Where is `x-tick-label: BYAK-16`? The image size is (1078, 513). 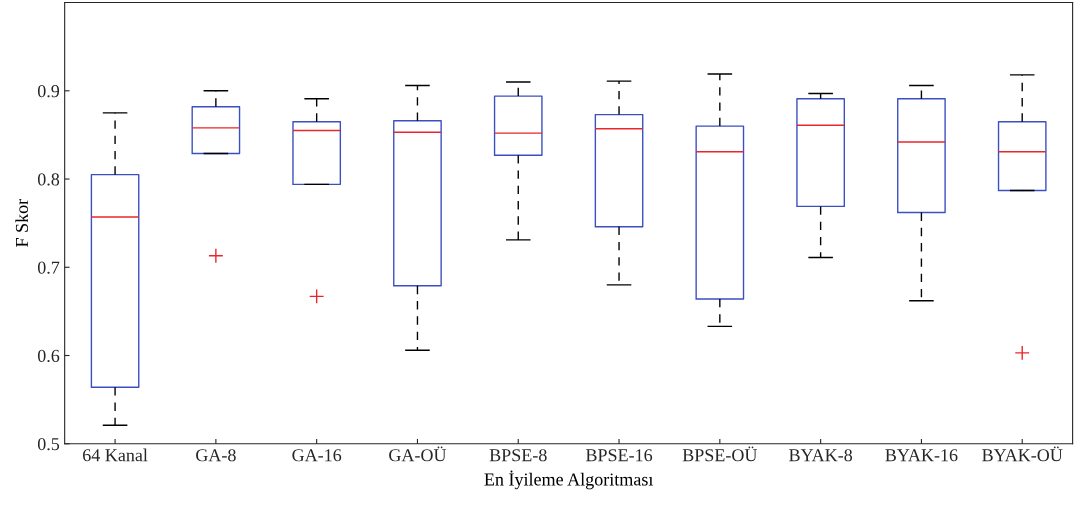
x-tick-label: BYAK-16 is located at coordinates (921, 455).